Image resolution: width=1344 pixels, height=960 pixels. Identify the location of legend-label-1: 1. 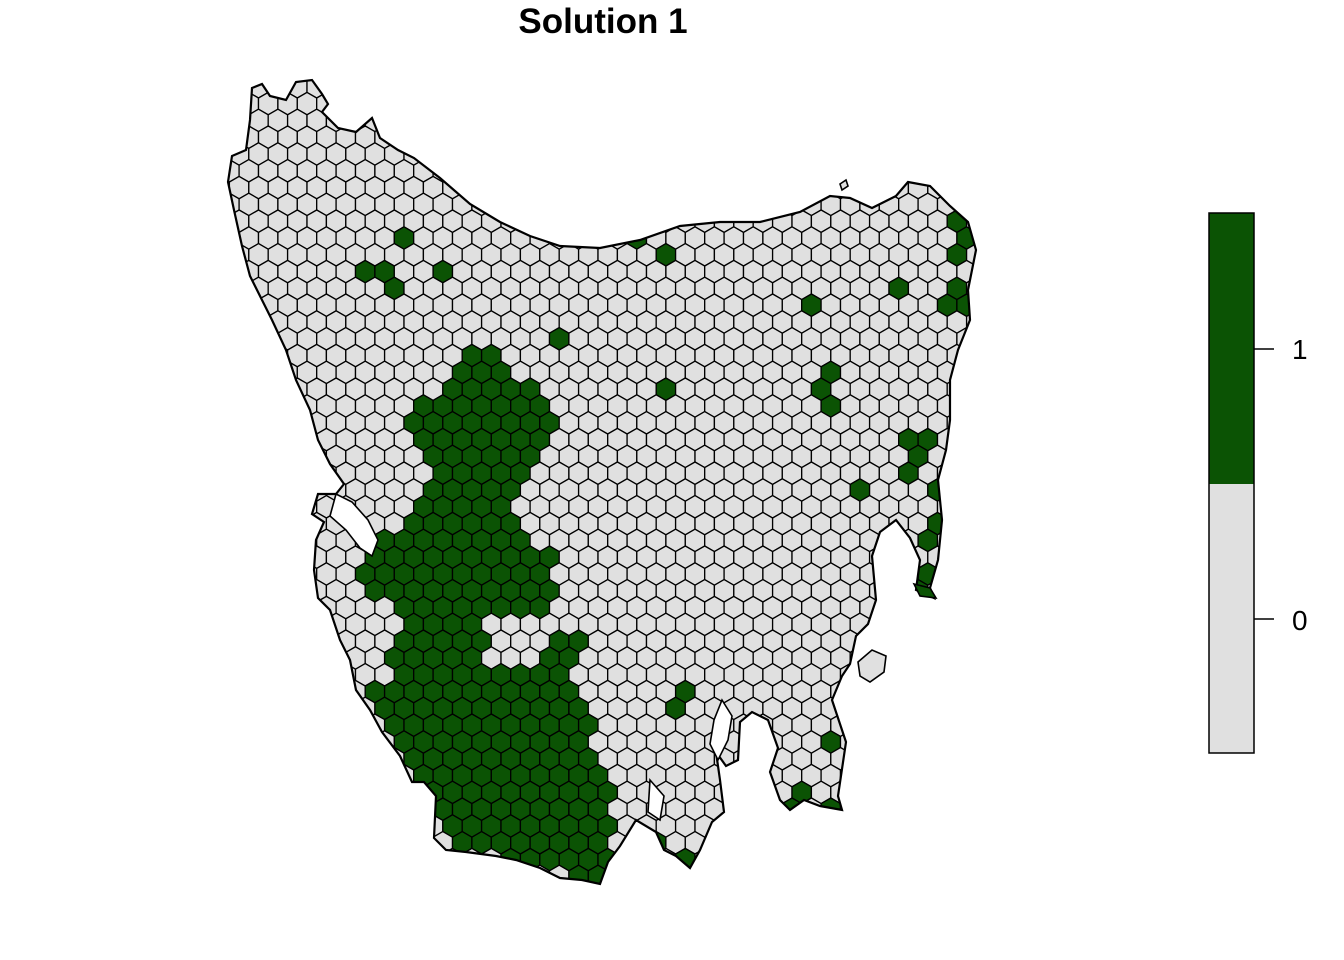
(1300, 349).